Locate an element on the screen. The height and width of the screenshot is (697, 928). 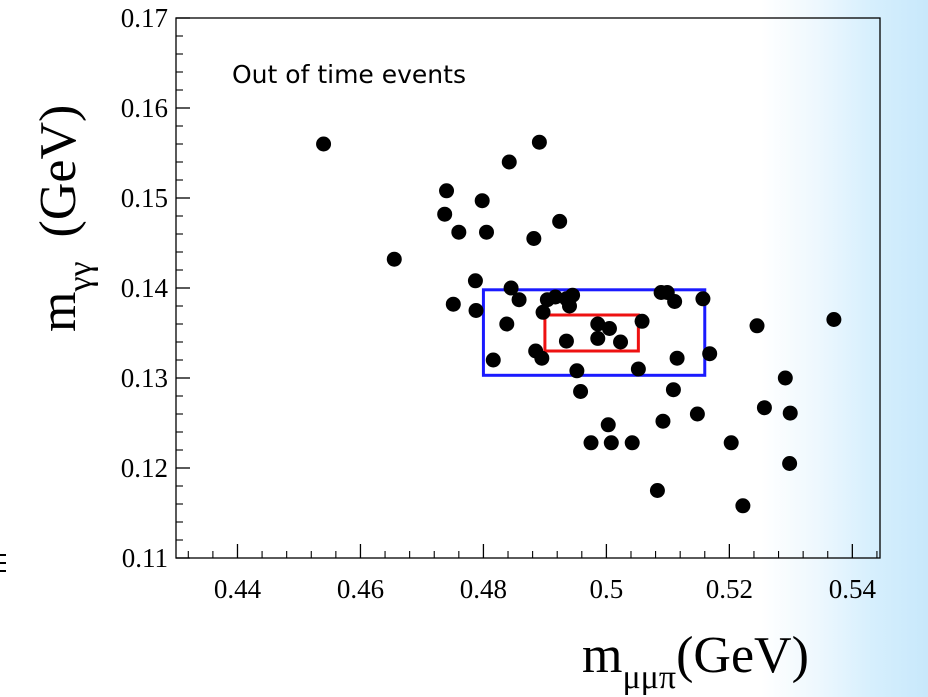
y-tick-label: 0.13 is located at coordinates (144, 378).